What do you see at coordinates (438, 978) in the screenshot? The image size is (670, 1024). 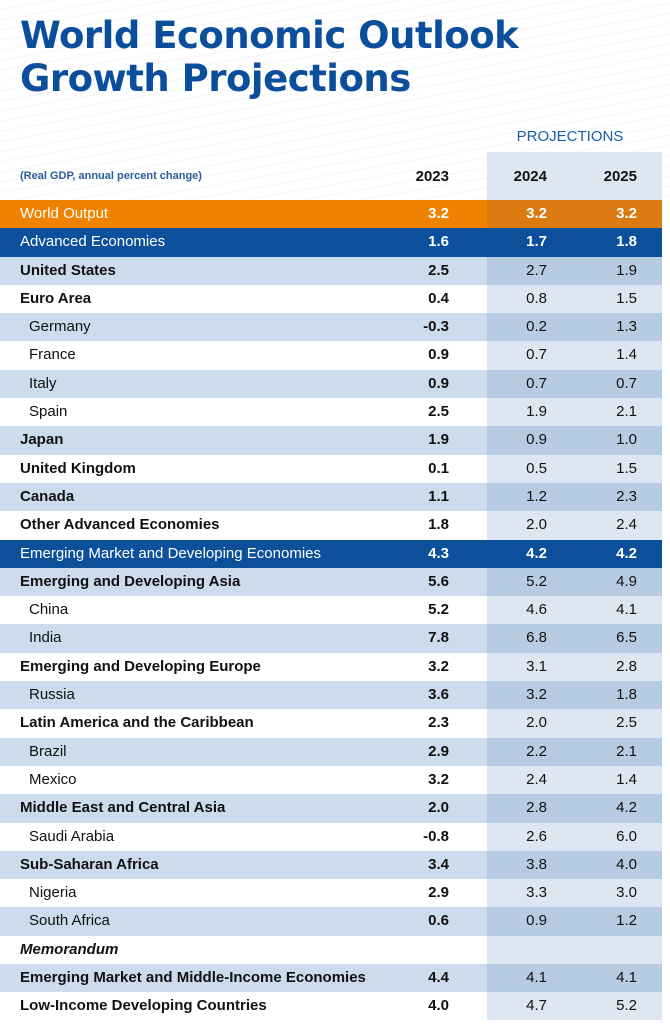 I see `value-2023: 4.4` at bounding box center [438, 978].